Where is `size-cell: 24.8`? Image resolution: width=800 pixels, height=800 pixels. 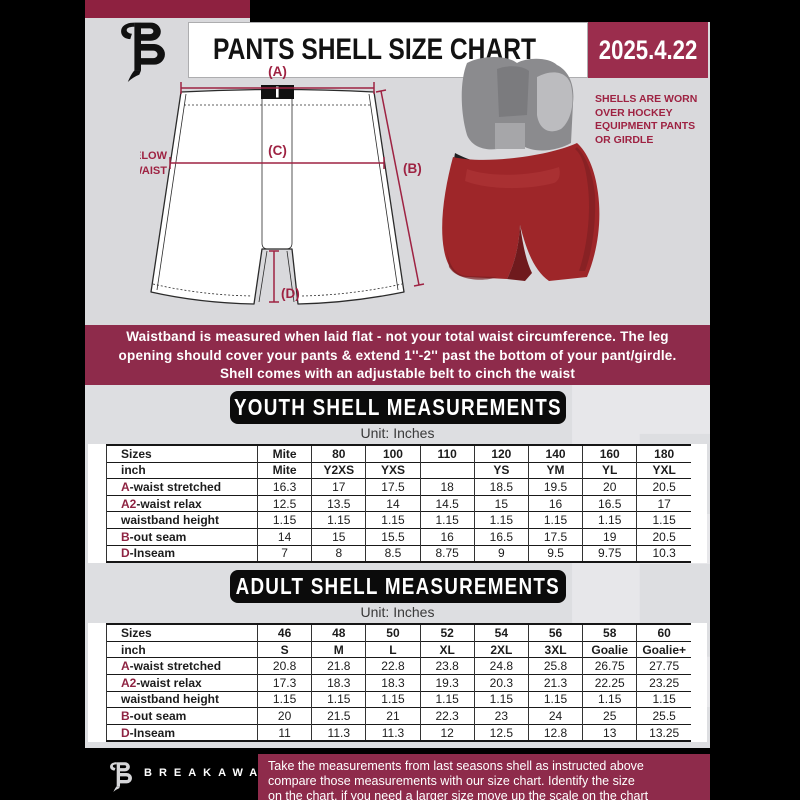 size-cell: 24.8 is located at coordinates (501, 666).